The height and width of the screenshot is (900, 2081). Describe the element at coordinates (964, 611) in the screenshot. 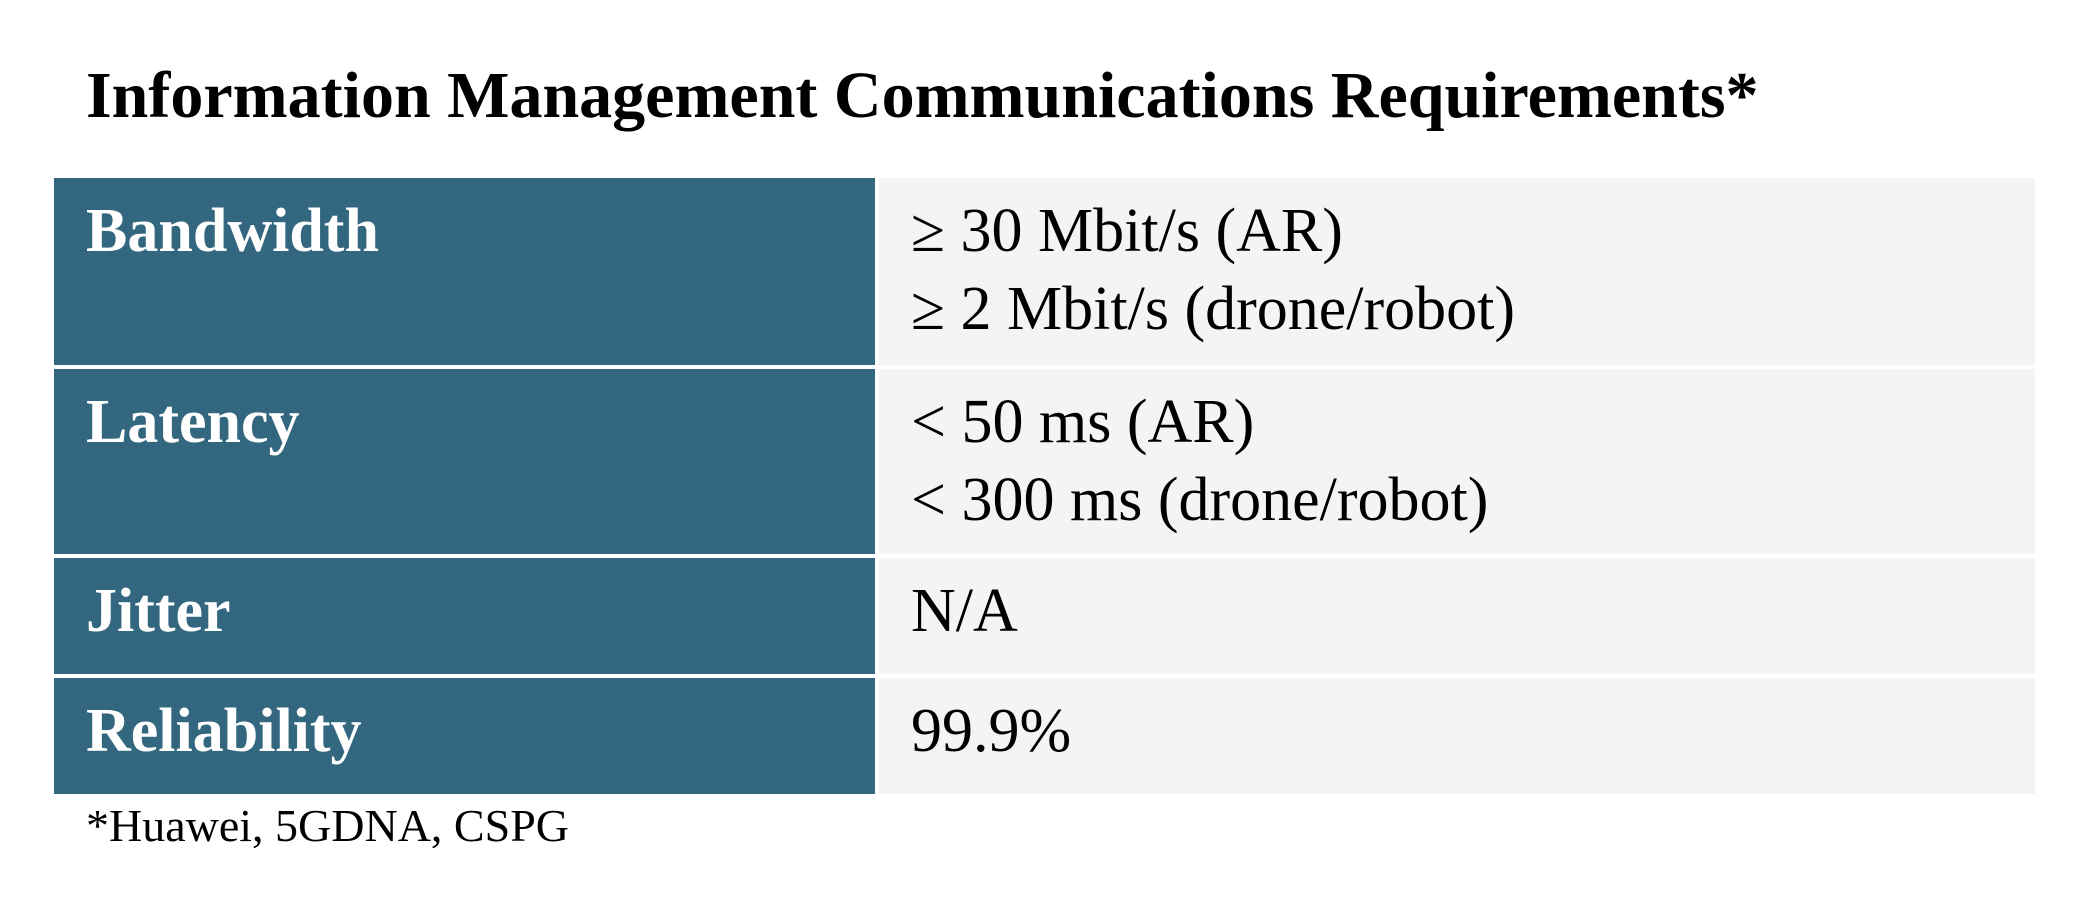

I see `value-line: N/A` at that location.